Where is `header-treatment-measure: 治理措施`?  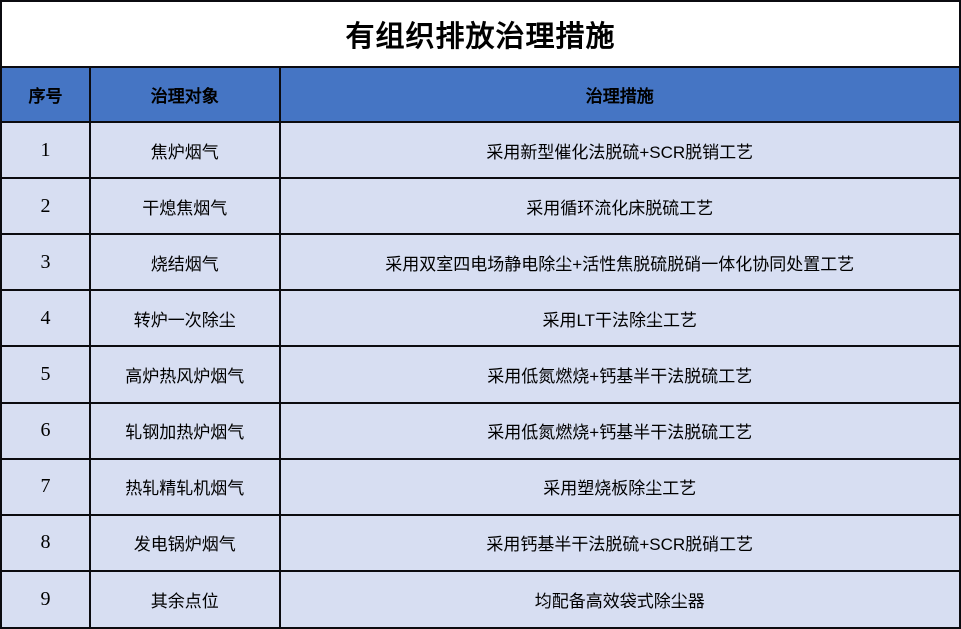 header-treatment-measure: 治理措施 is located at coordinates (618, 94).